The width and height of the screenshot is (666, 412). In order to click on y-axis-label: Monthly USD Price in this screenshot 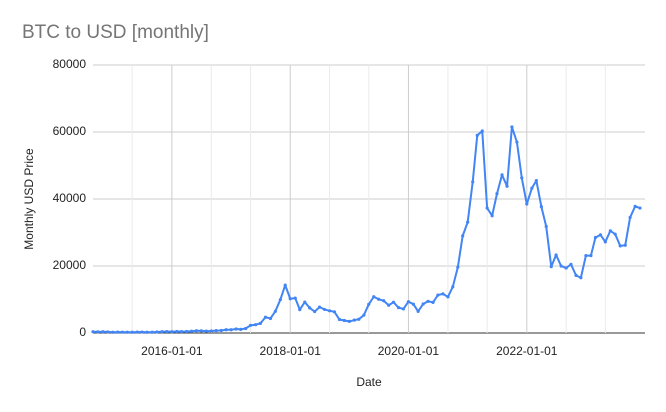, I will do `click(29, 199)`.